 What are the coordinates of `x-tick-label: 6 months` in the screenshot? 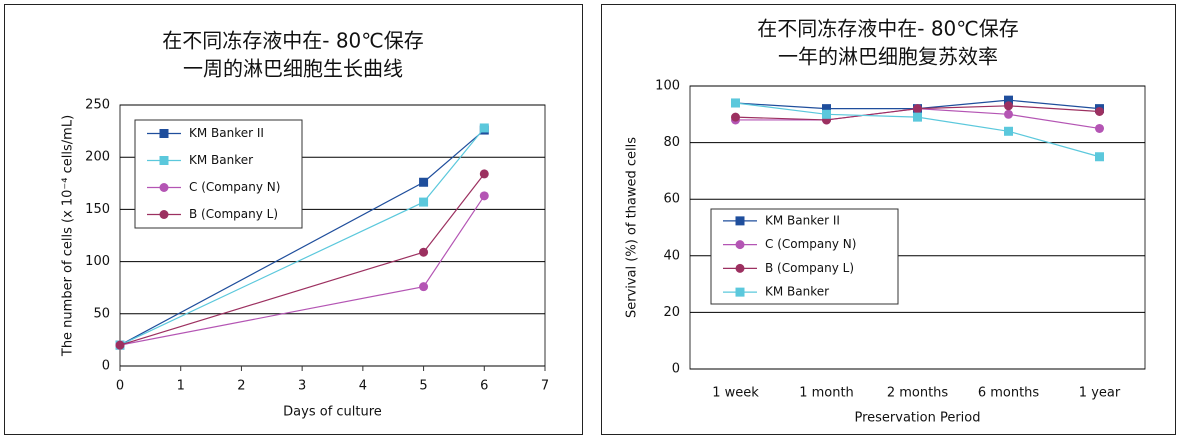 It's located at (1009, 393).